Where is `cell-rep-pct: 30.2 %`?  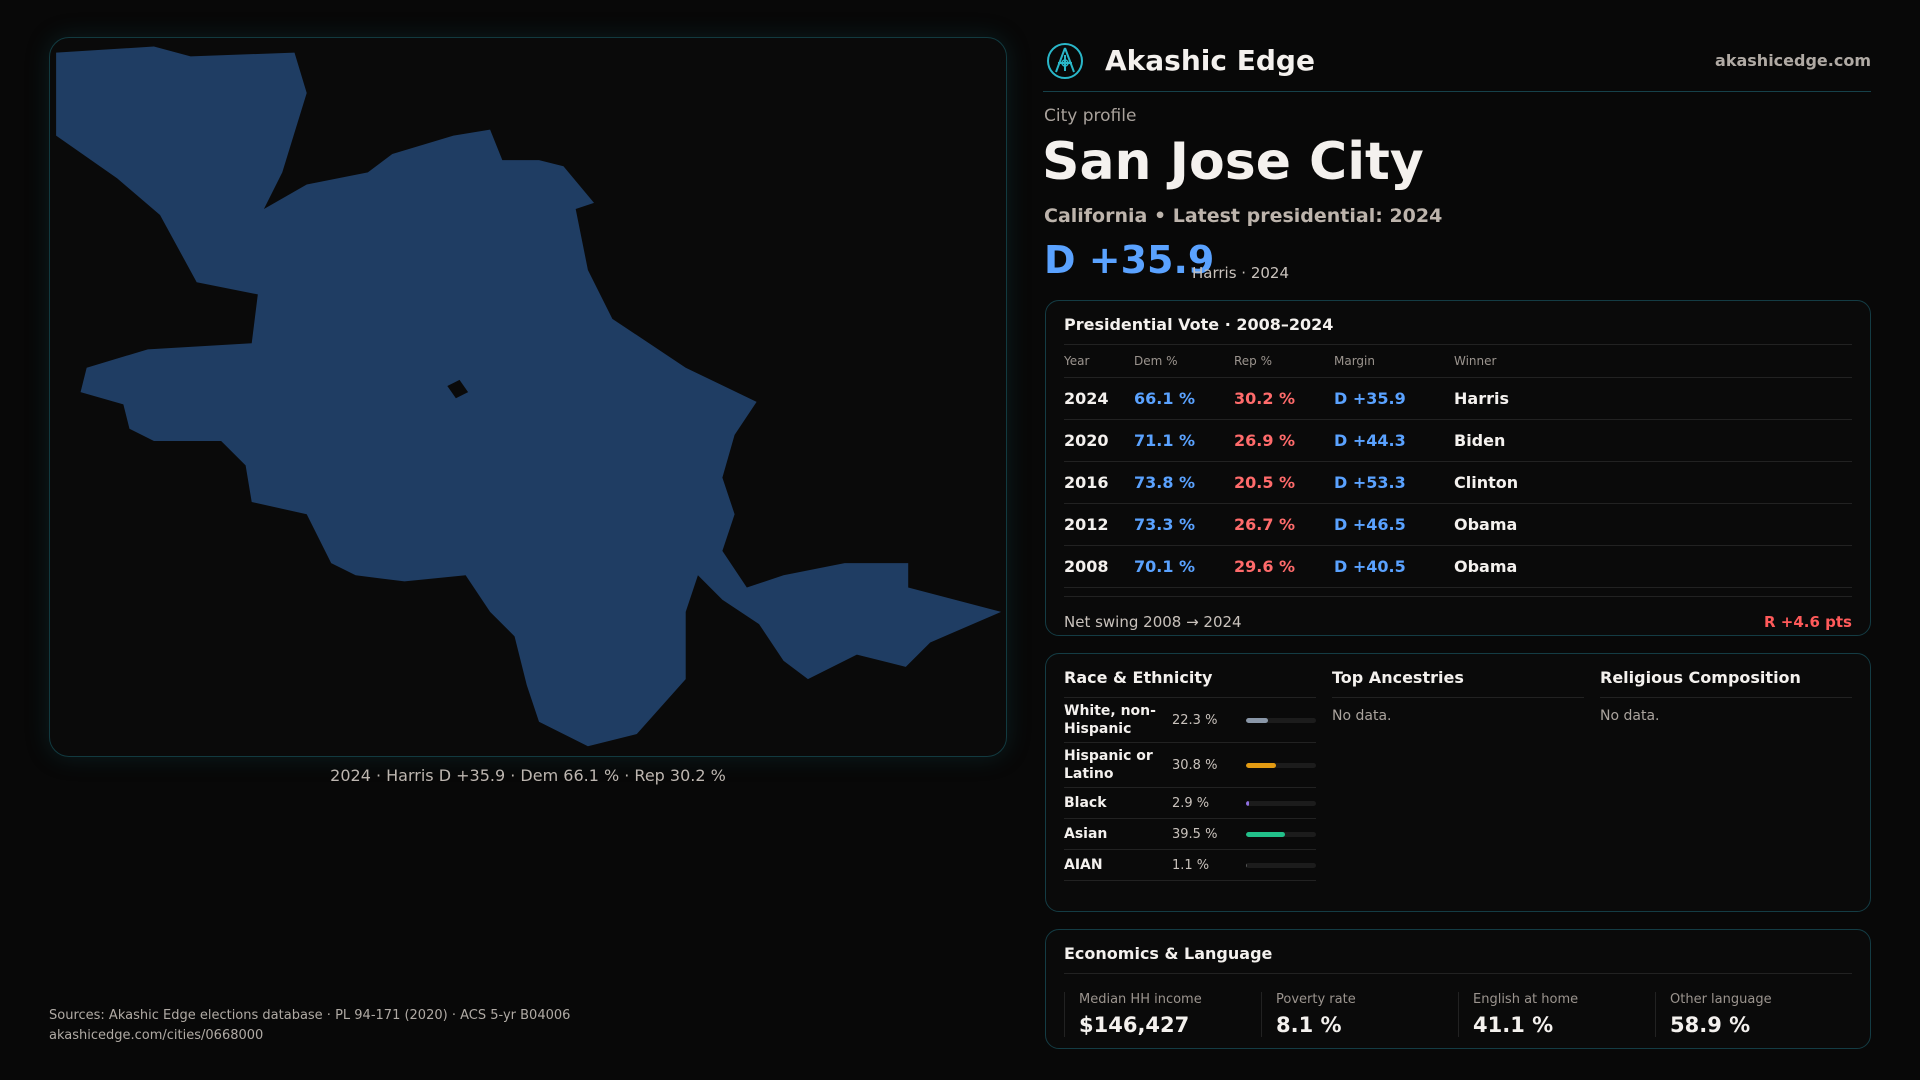 cell-rep-pct: 30.2 % is located at coordinates (1284, 398).